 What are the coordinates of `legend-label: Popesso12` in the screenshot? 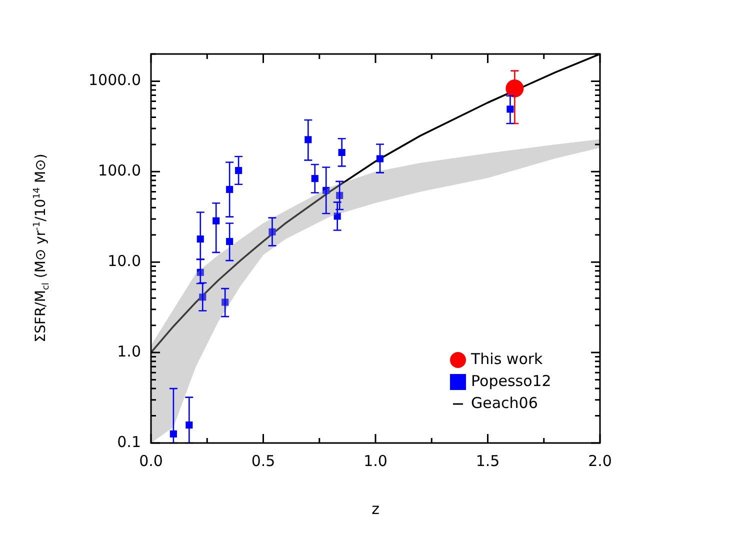 It's located at (511, 381).